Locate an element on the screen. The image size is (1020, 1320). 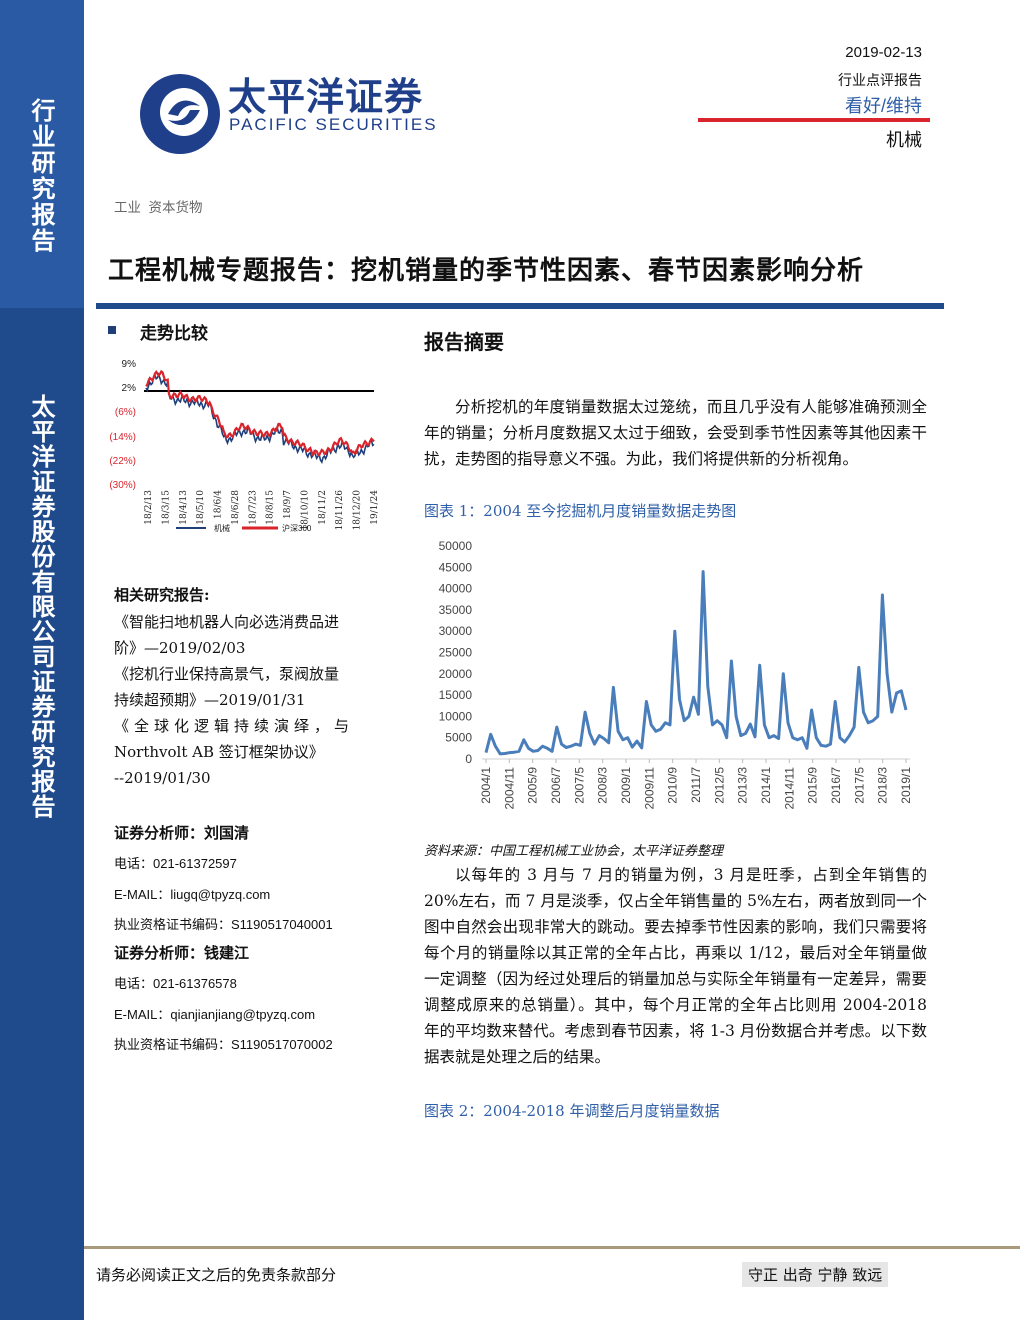
analyst-1-heading: 证券分析师：刘国清 is located at coordinates (182, 833).